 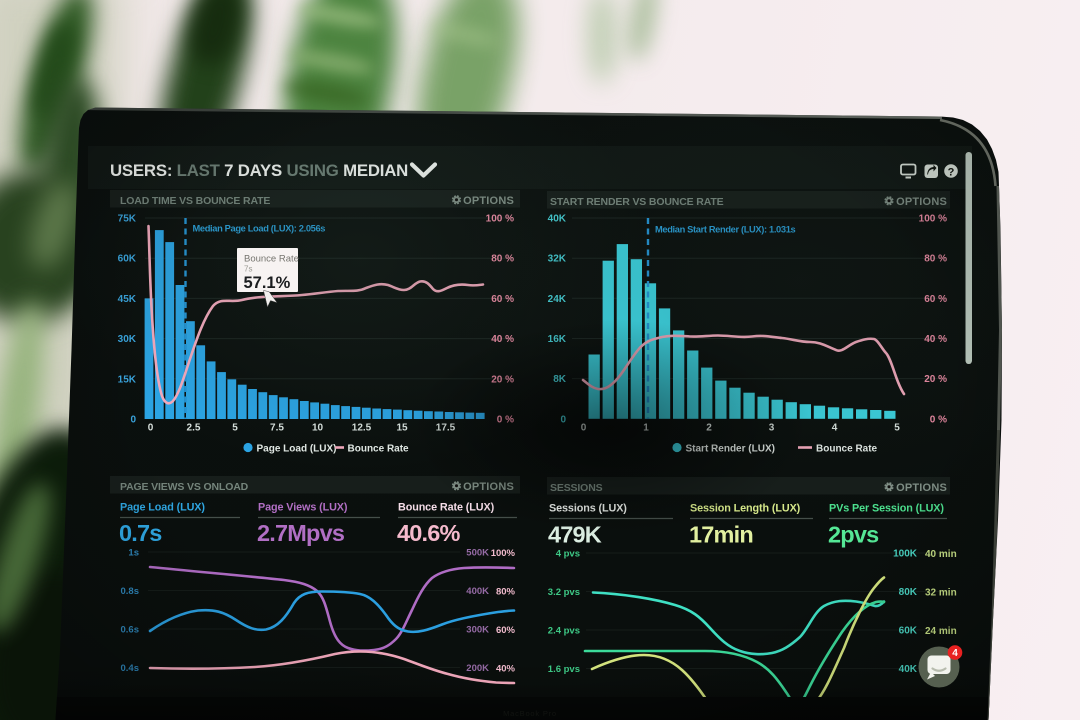 What do you see at coordinates (745, 509) in the screenshot?
I see `svg-text: Session Length (LUX)` at bounding box center [745, 509].